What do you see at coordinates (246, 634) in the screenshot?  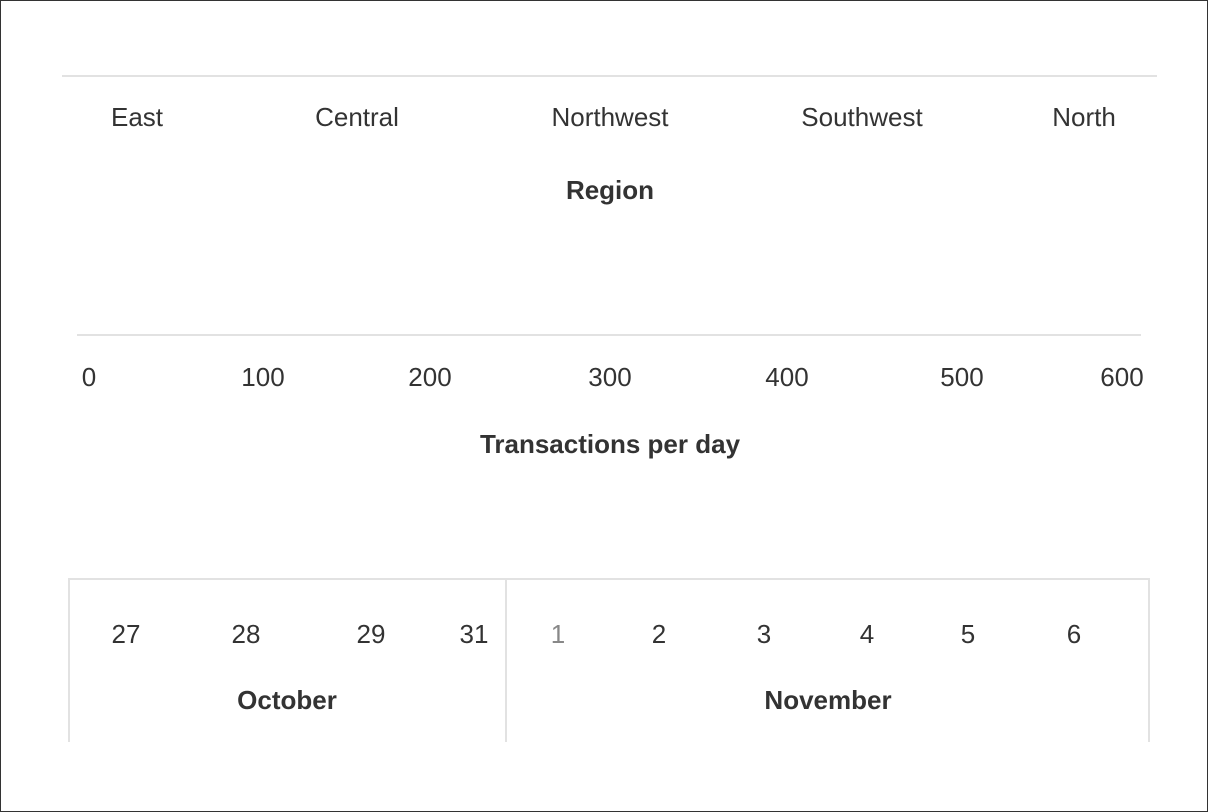 I see `day-label: 28` at bounding box center [246, 634].